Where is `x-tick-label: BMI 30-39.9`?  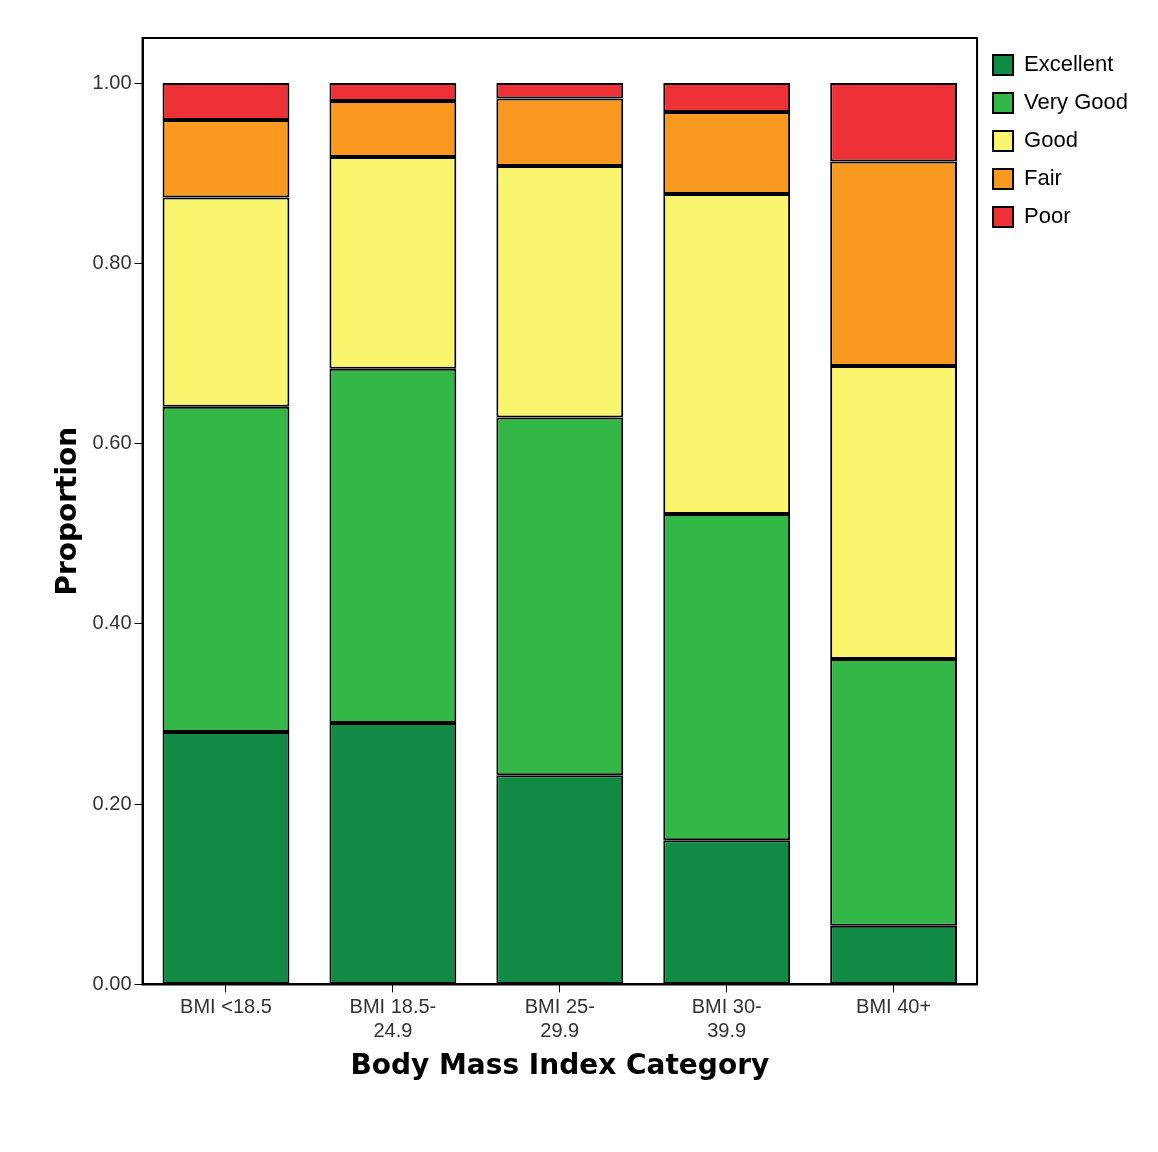
x-tick-label: BMI 30-39.9 is located at coordinates (726, 1017).